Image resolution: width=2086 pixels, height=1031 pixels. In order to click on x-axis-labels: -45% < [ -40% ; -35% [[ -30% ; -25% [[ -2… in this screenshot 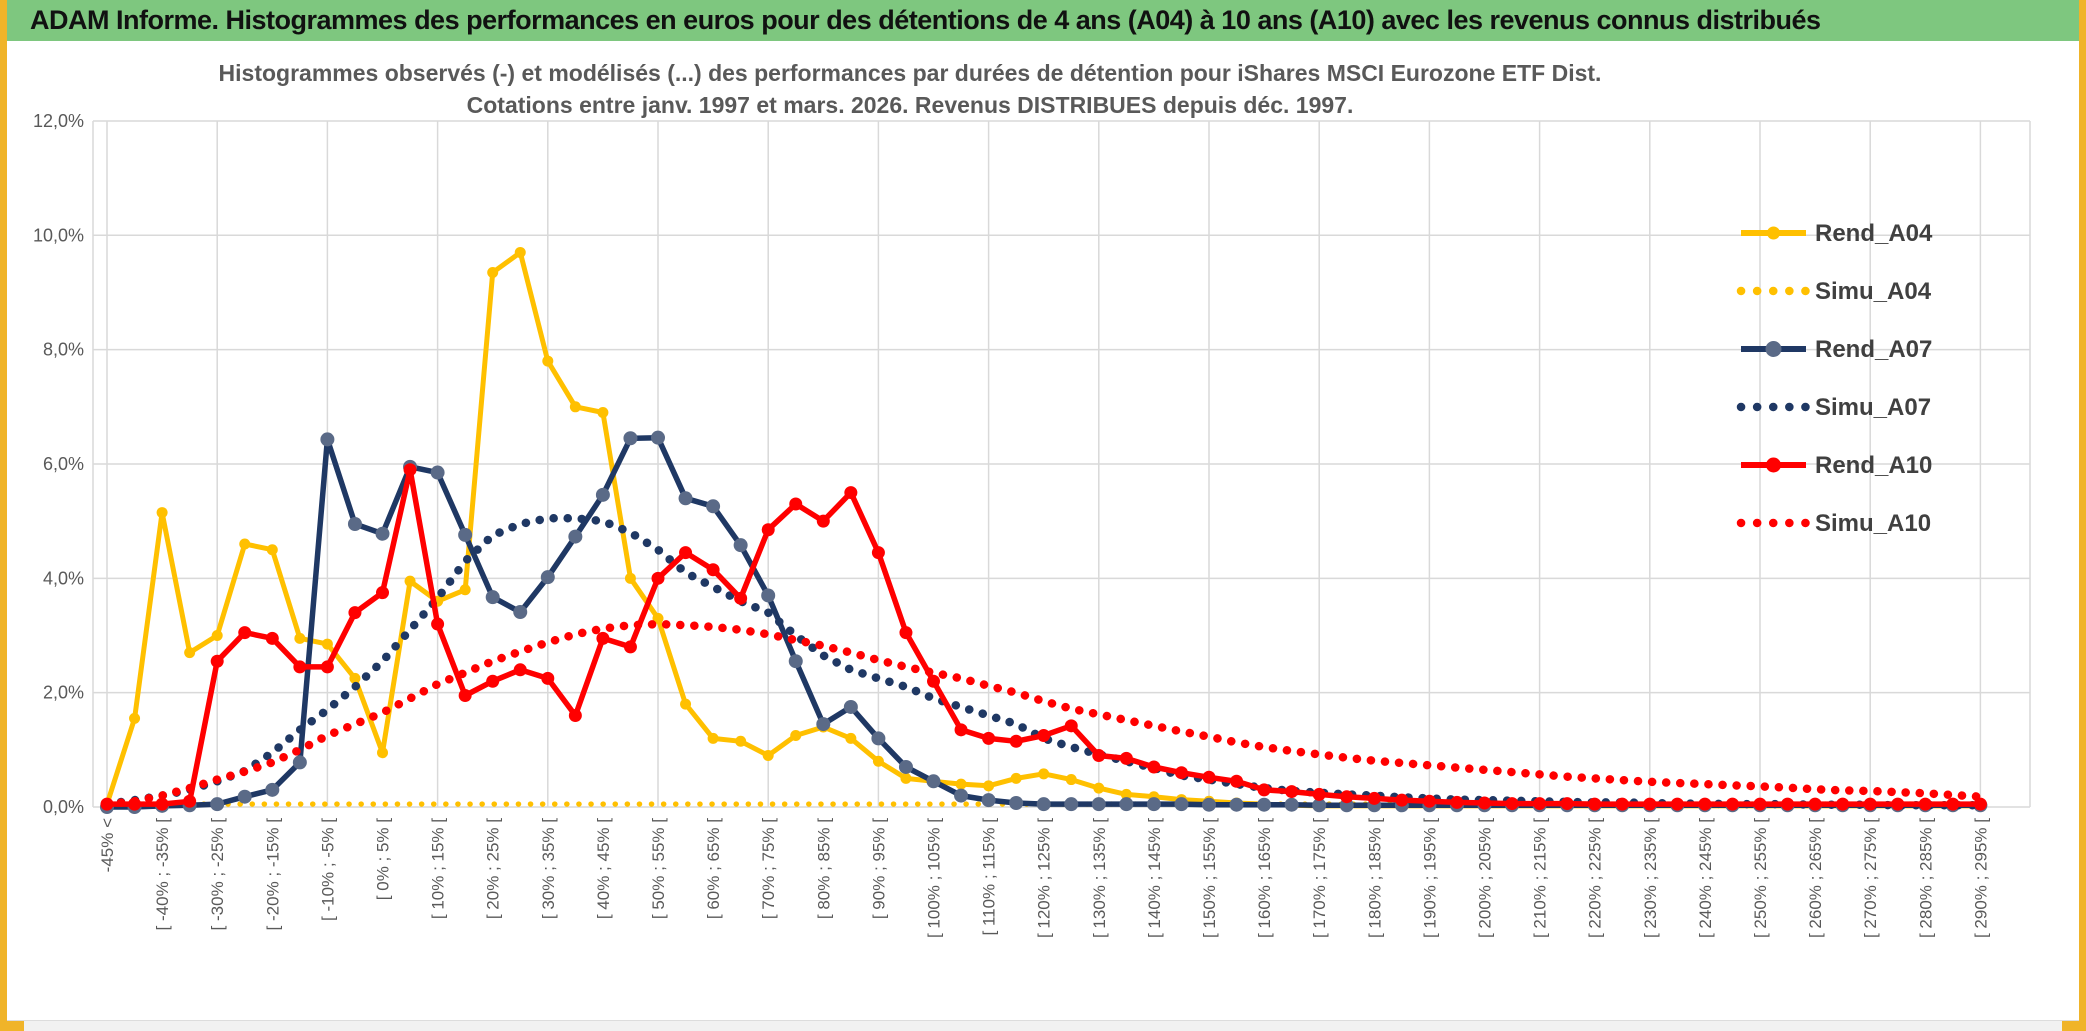, I will do `click(1044, 878)`.